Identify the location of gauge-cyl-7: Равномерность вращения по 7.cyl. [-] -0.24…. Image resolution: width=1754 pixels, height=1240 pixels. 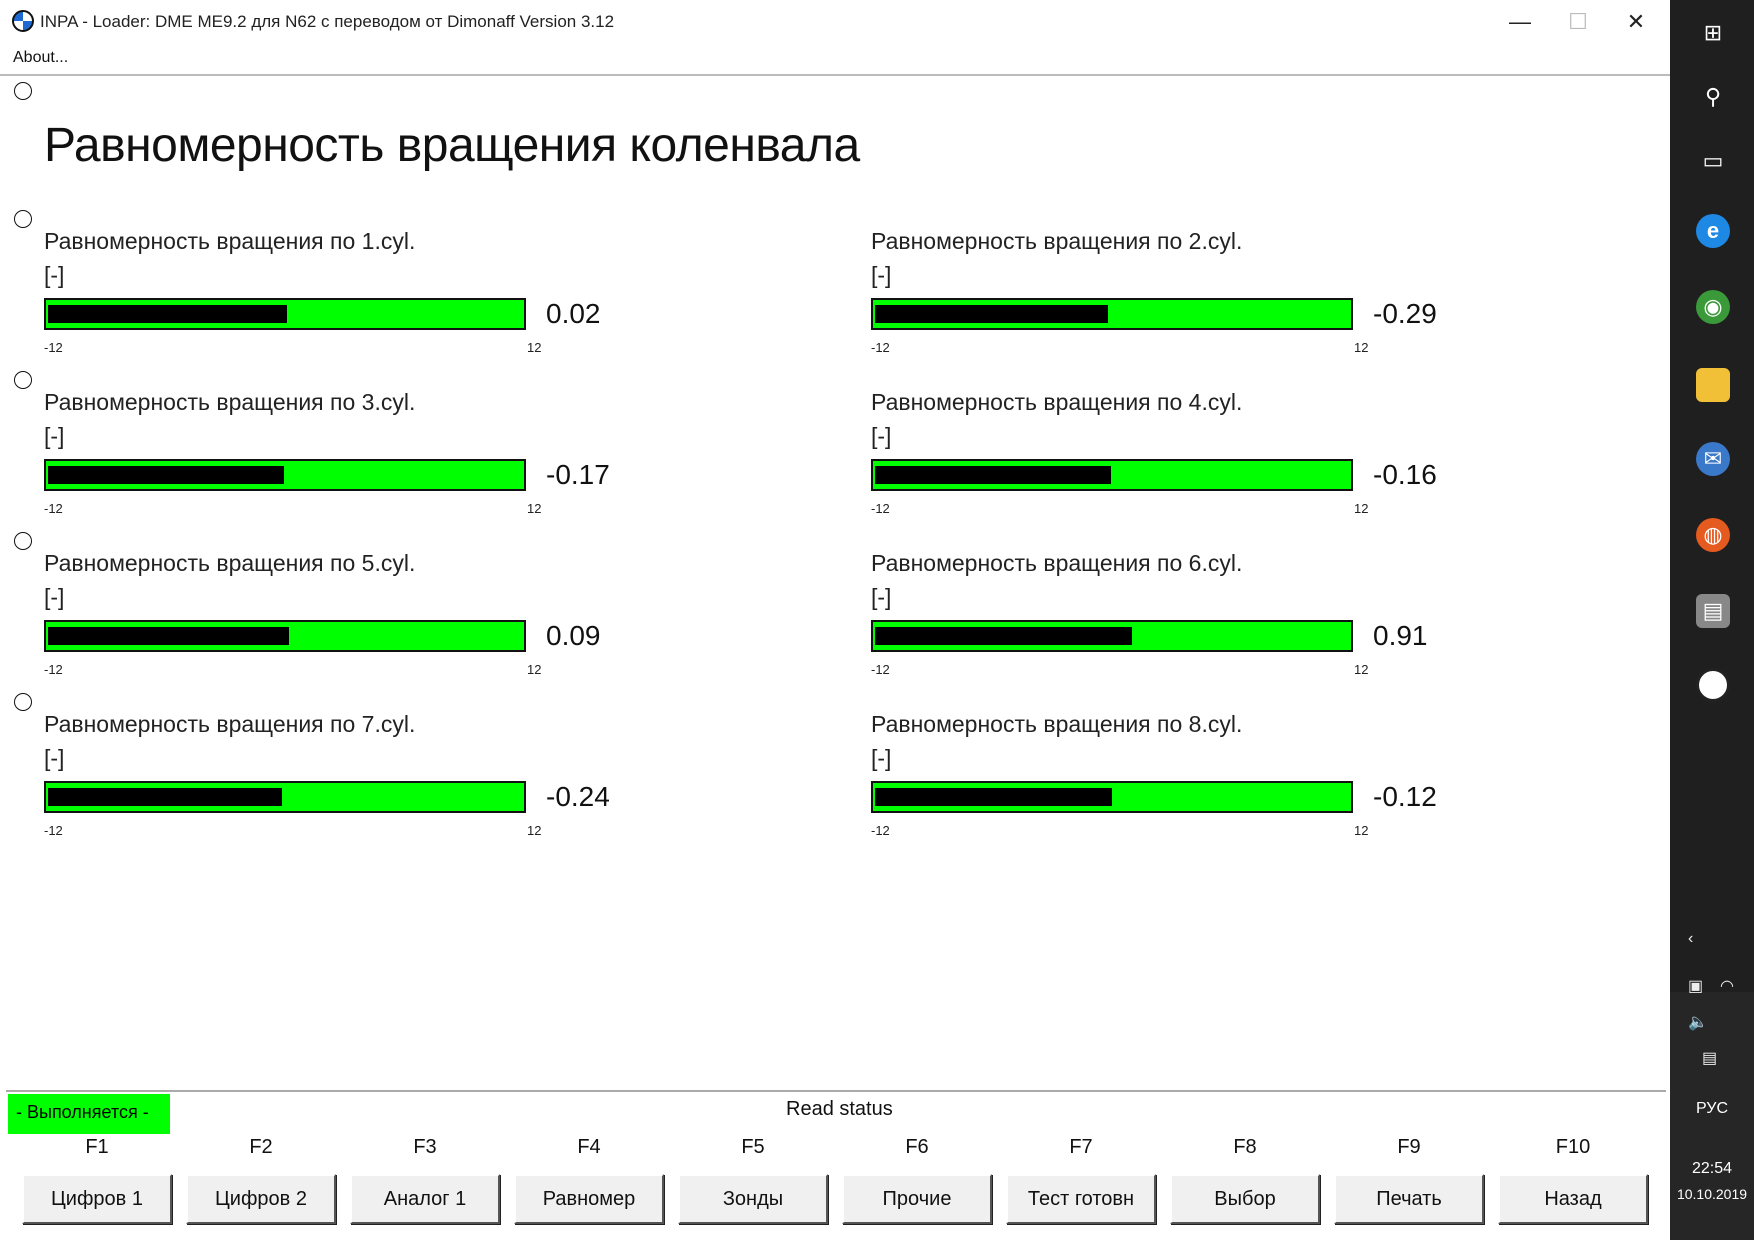
(394, 781).